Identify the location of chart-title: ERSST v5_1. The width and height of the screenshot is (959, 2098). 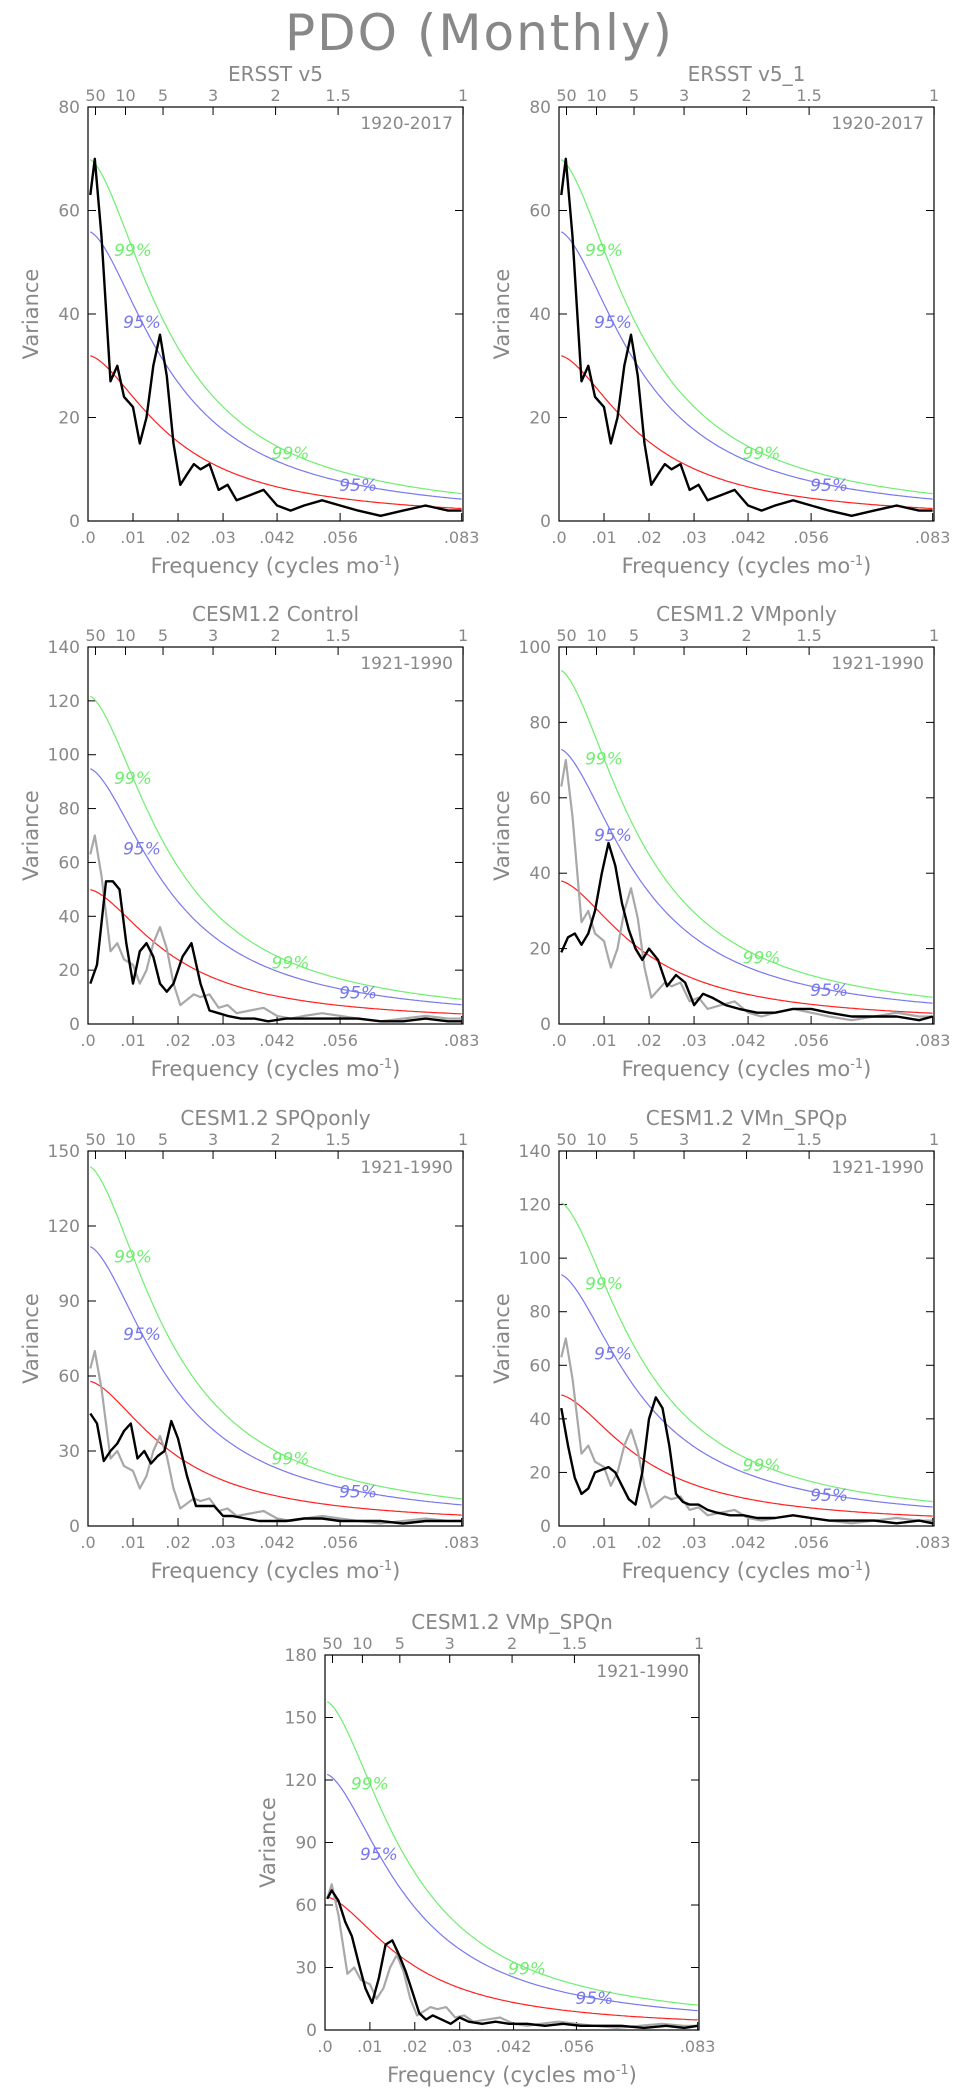
(747, 74).